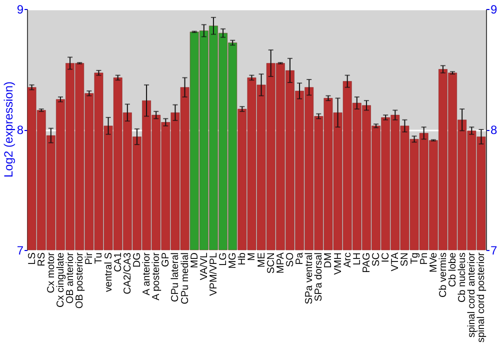 Image resolution: width=500 pixels, height=350 pixels. What do you see at coordinates (472, 295) in the screenshot?
I see `x-tick-label: spinal cord anterior` at bounding box center [472, 295].